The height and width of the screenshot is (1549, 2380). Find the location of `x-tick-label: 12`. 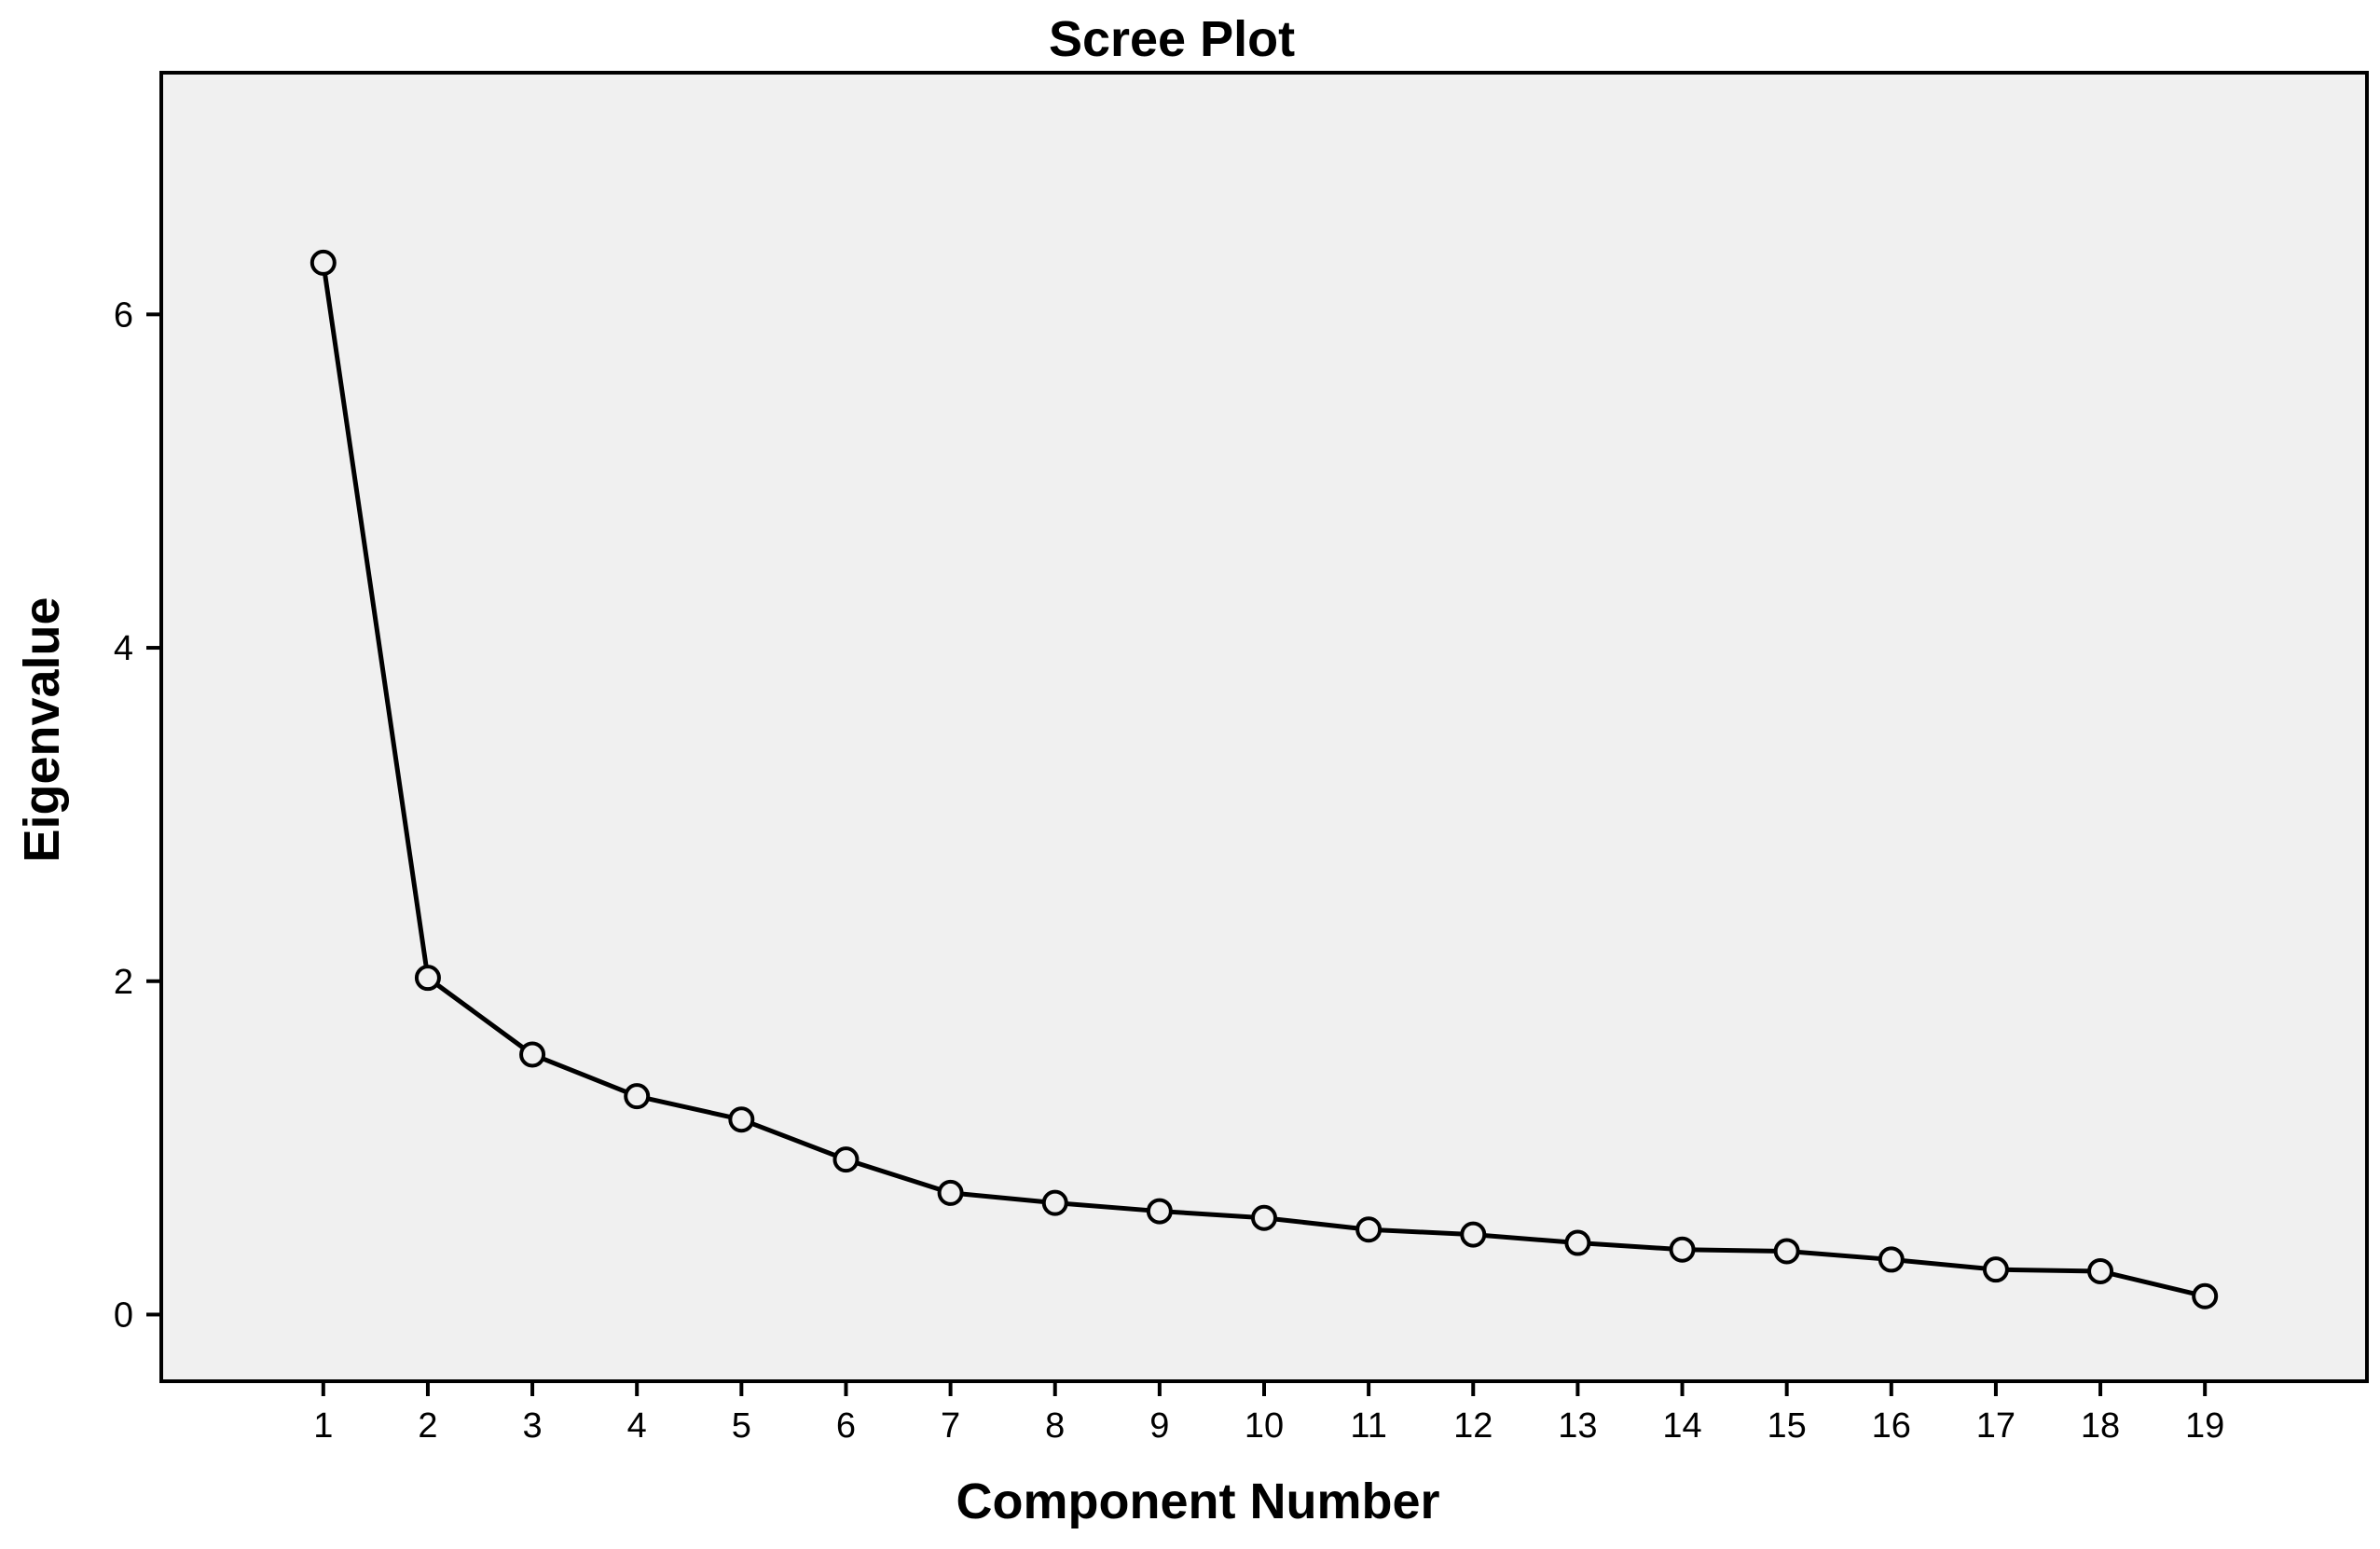

x-tick-label: 12 is located at coordinates (1473, 1426).